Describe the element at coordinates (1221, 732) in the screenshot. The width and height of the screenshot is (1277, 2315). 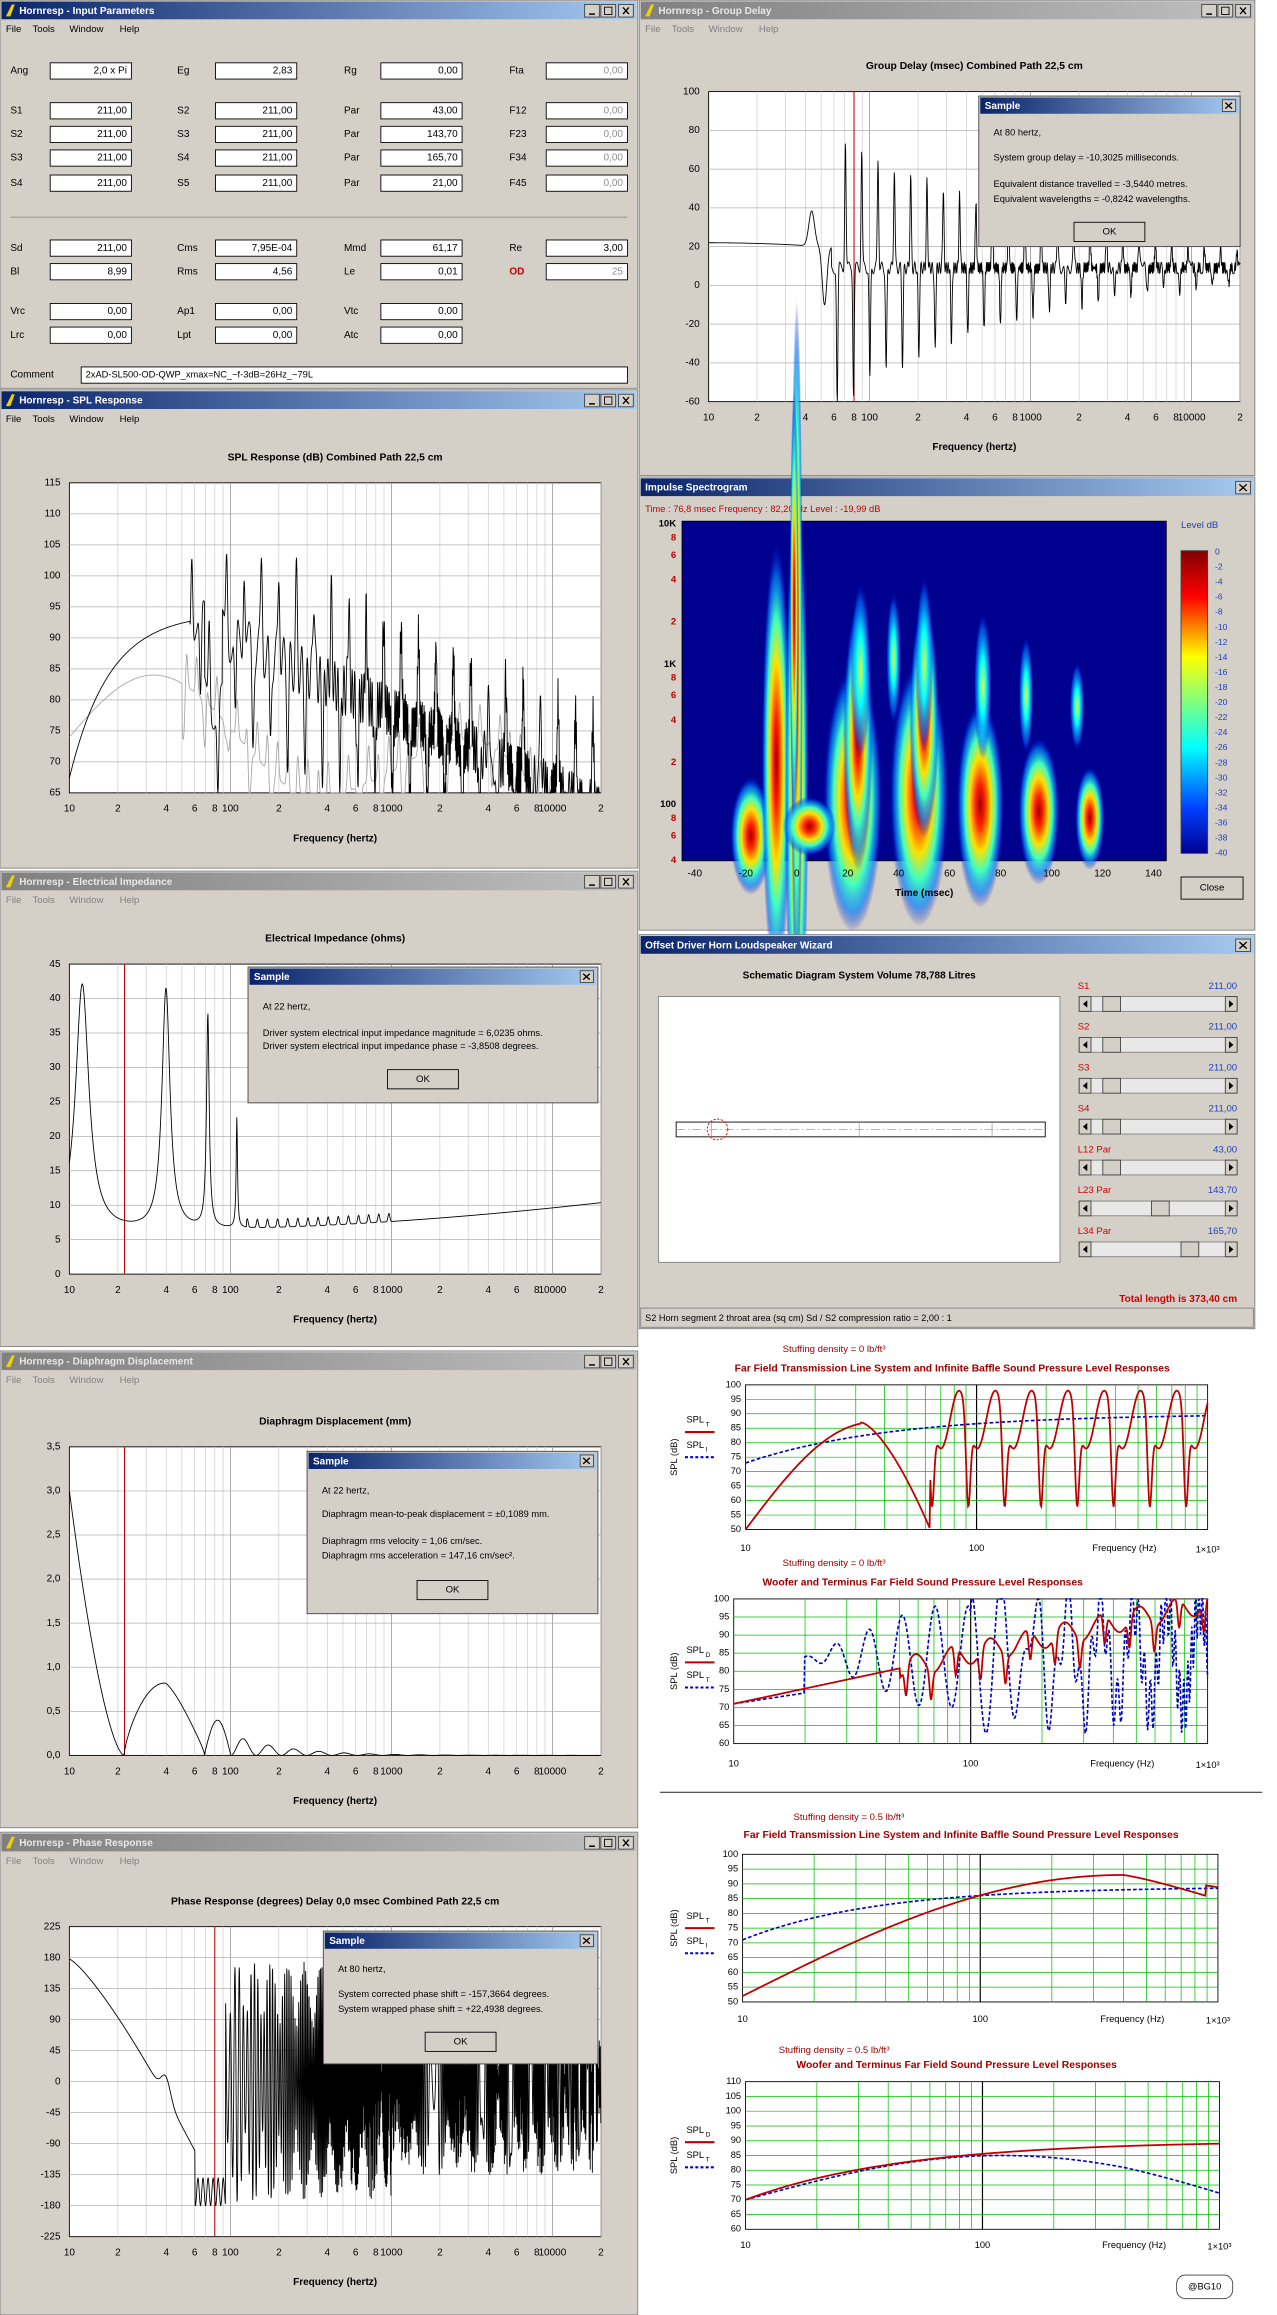
I see `legend-tick-label: -24` at that location.